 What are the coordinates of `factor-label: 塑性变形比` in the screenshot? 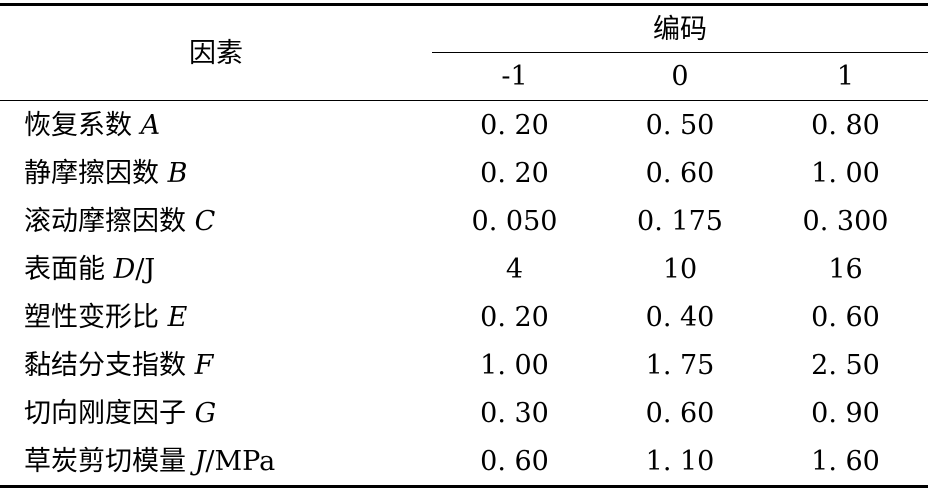 It's located at (91, 317).